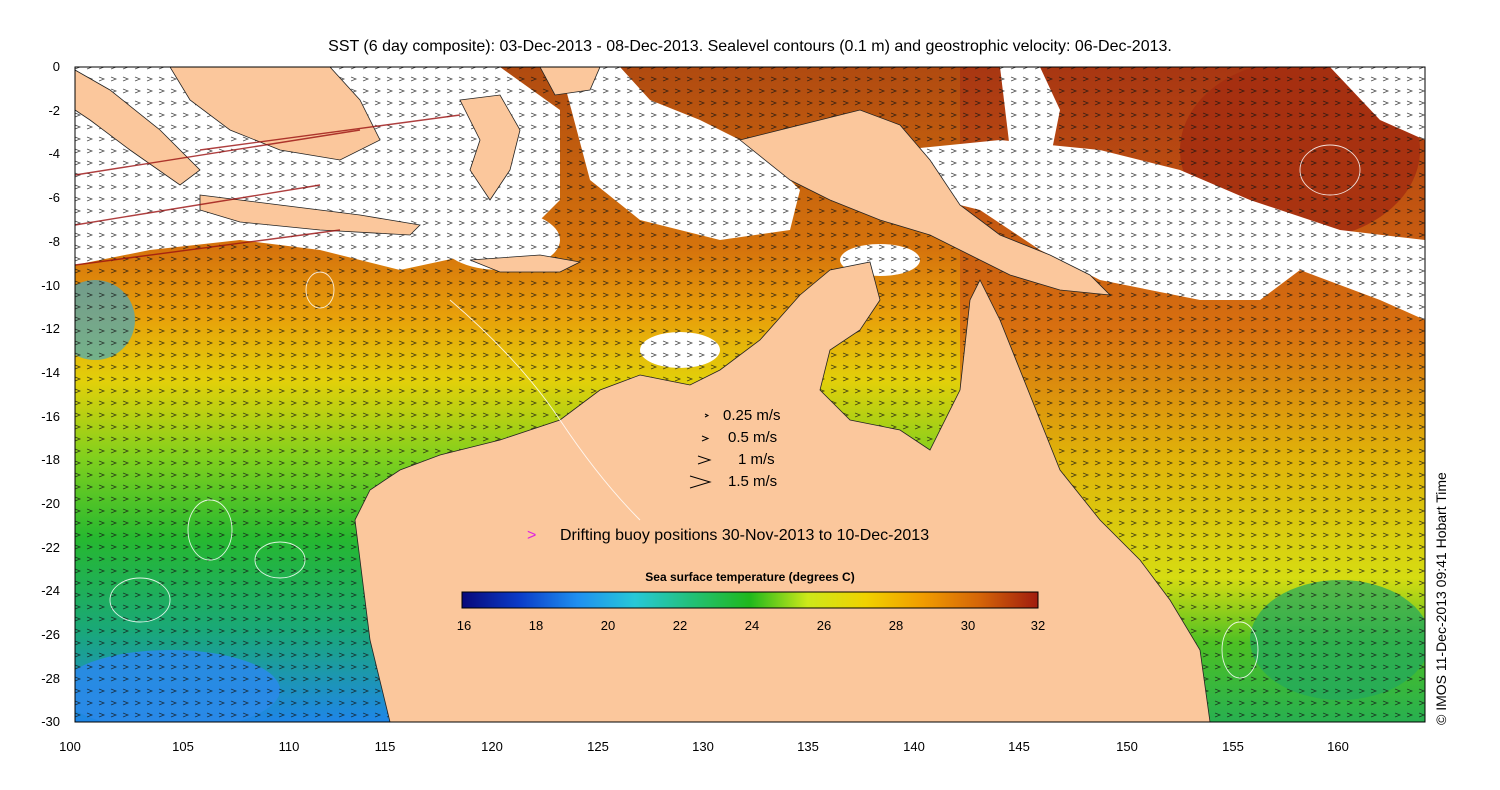 The width and height of the screenshot is (1500, 790). Describe the element at coordinates (896, 625) in the screenshot. I see `colorbar-tick: 28` at that location.